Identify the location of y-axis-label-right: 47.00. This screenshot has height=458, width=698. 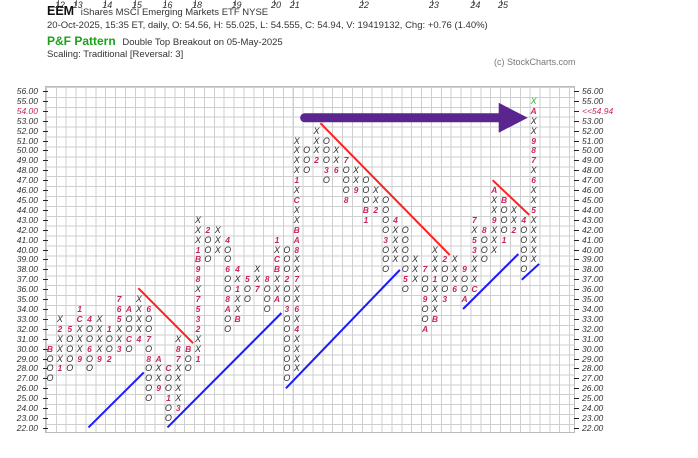
(593, 180).